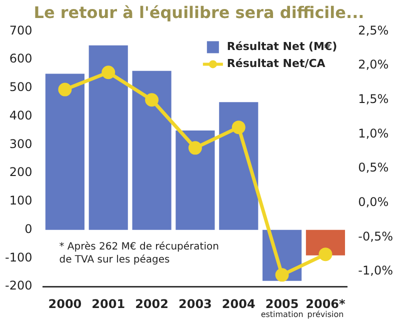 The height and width of the screenshot is (329, 400). Describe the element at coordinates (376, 271) in the screenshot. I see `y2-tick-label: -1,0%` at that location.